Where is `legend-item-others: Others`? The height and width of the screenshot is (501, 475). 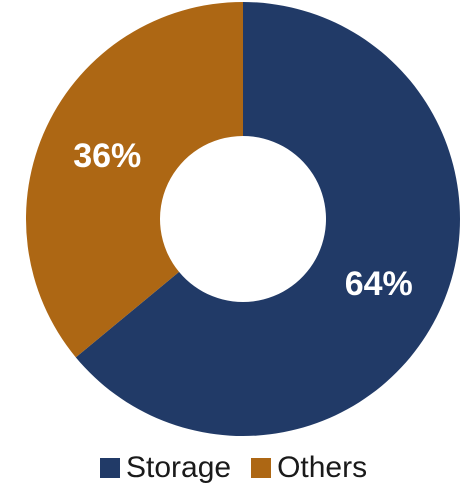 legend-item-others: Others is located at coordinates (309, 468).